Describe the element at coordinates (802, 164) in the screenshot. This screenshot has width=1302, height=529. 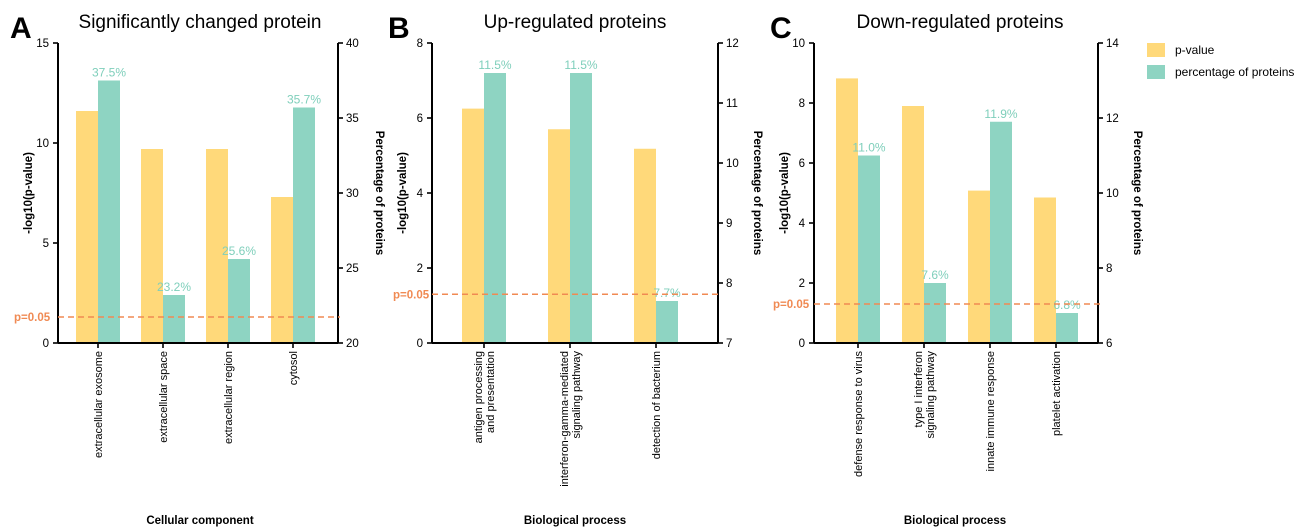
I see `panel-c-left-tick-label-4: 6` at that location.